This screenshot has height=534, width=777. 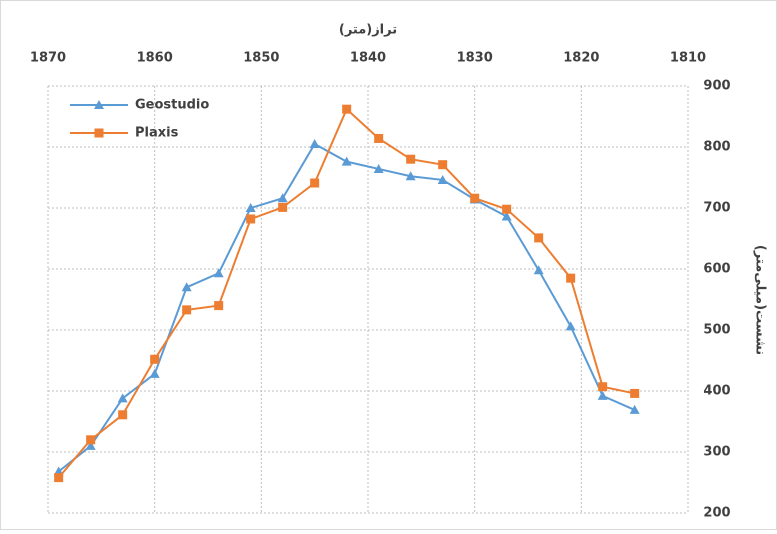 I want to click on legend-label: Geostudio, so click(x=172, y=105).